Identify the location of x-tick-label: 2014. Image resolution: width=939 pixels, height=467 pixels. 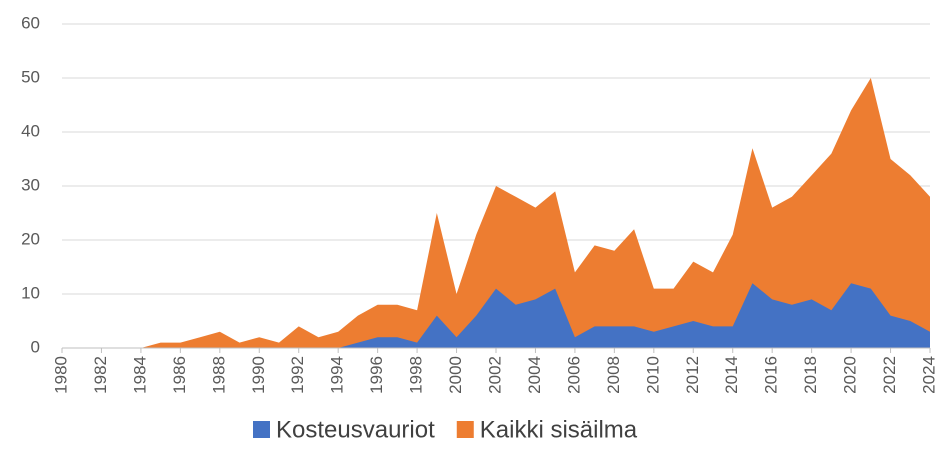
(731, 375).